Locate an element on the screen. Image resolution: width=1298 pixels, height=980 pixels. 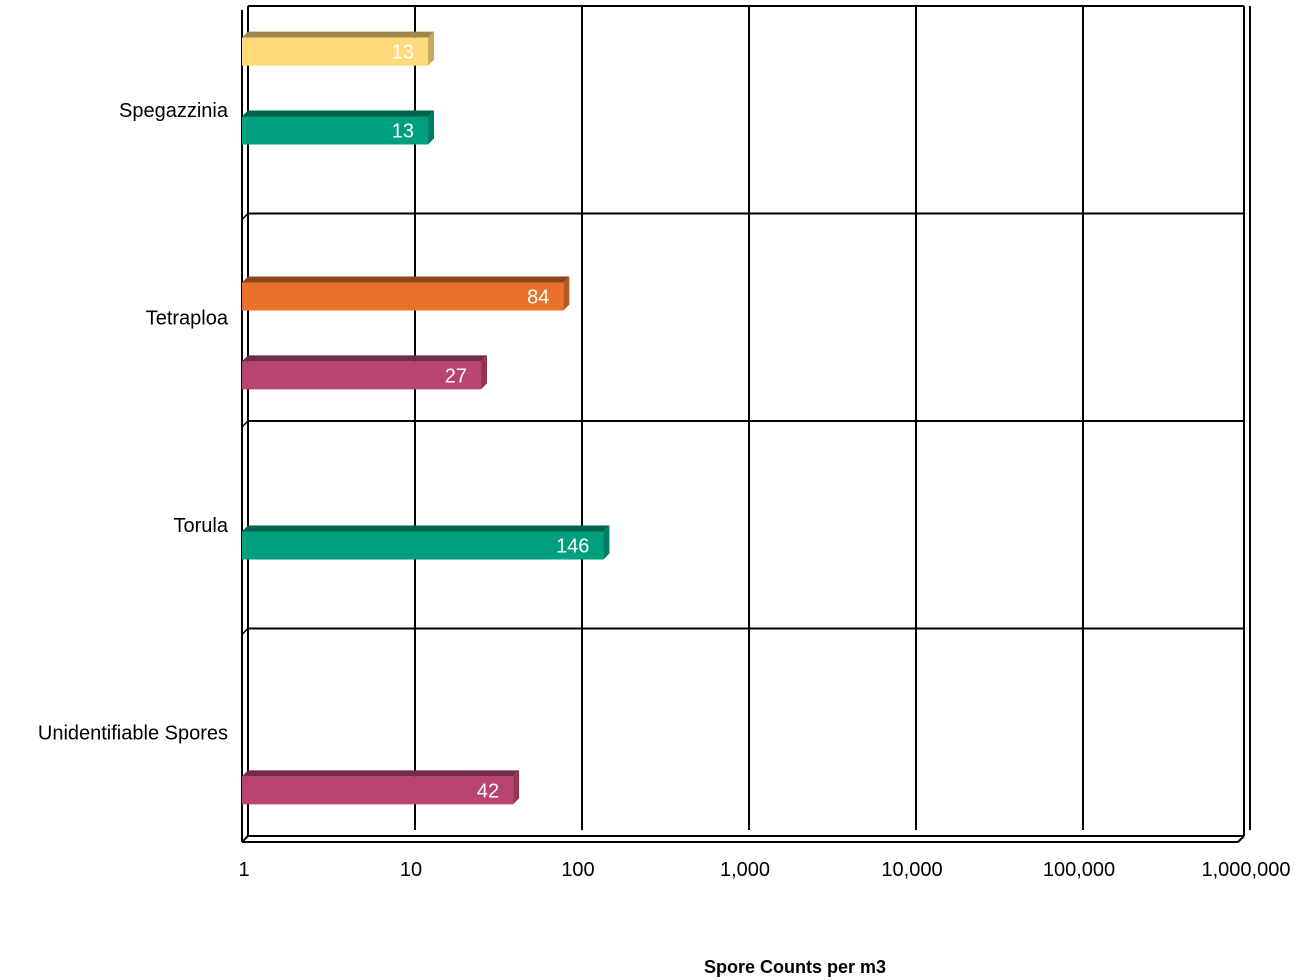
bar: 84 is located at coordinates (406, 293).